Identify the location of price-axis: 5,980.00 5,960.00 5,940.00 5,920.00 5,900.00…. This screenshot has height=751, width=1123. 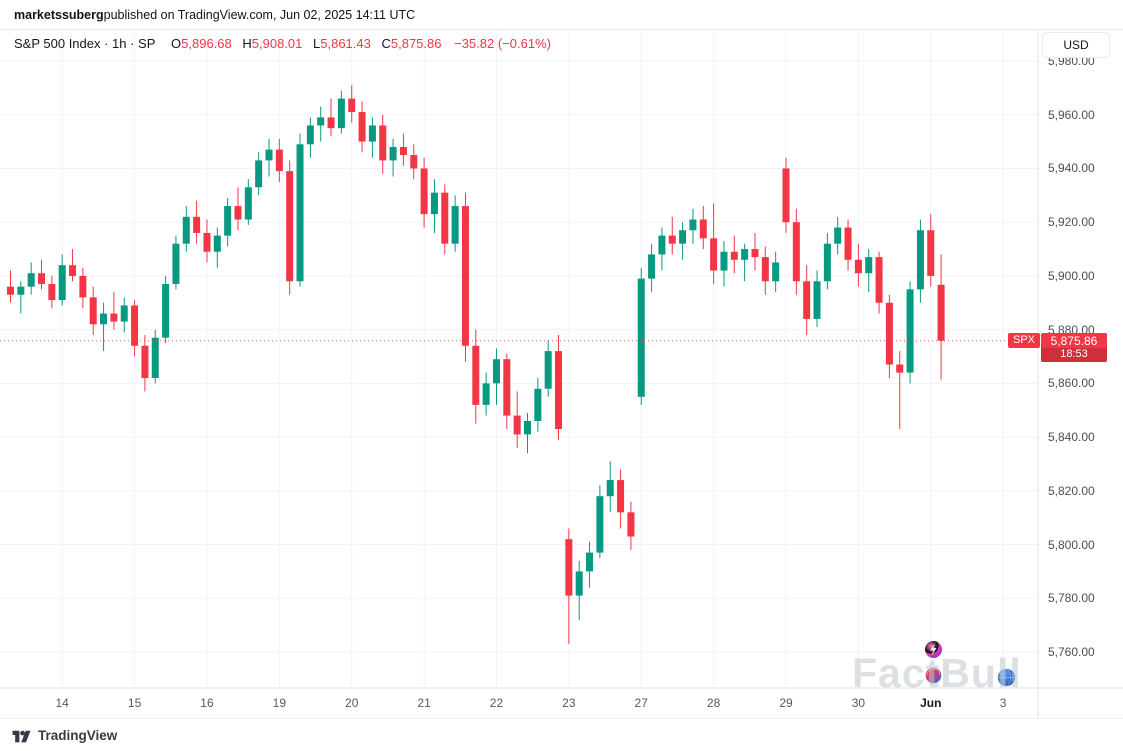
(1080, 374).